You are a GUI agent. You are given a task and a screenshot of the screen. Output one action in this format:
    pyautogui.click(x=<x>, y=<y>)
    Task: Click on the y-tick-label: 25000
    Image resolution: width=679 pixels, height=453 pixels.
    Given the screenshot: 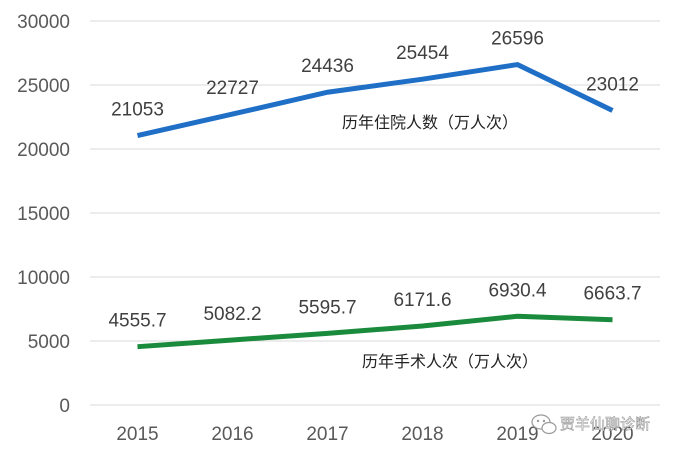 What is the action you would take?
    pyautogui.click(x=43, y=86)
    